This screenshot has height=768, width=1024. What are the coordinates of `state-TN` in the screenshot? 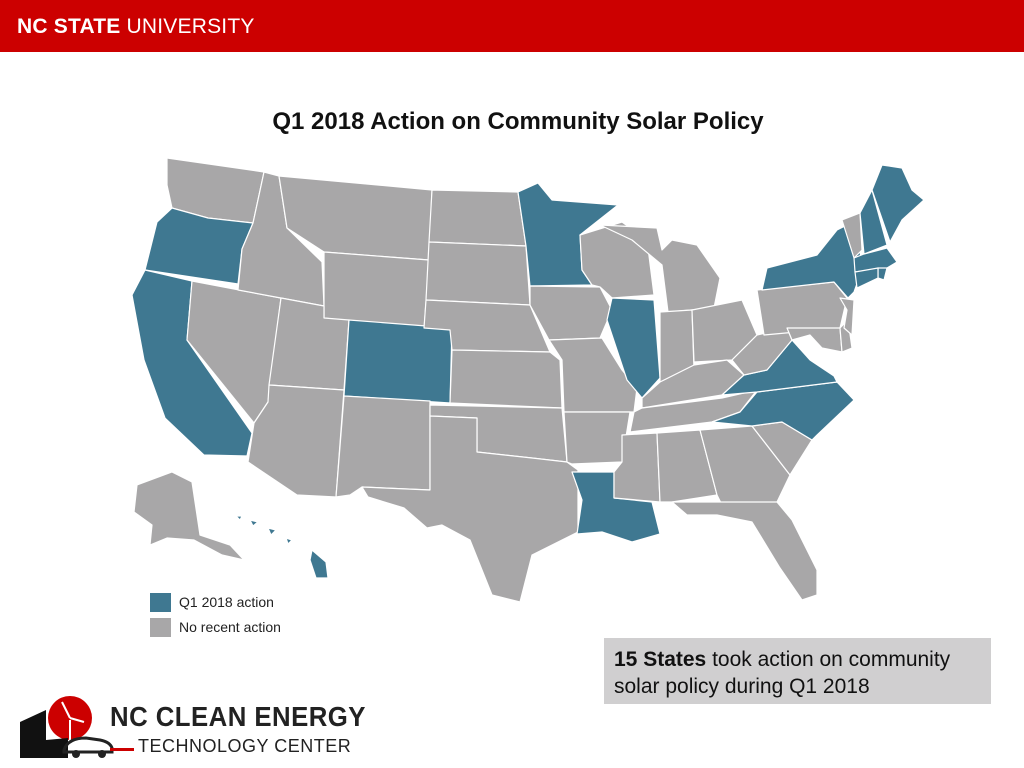 It's located at (693, 411).